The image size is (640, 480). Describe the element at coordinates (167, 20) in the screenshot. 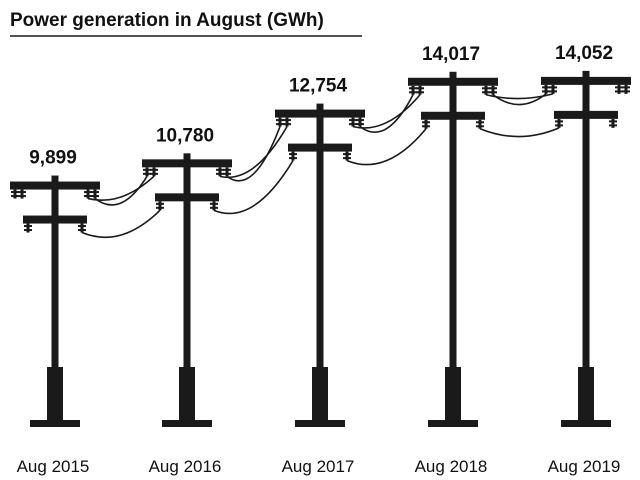

I see `chart-title: Power generation in August (GWh)` at that location.